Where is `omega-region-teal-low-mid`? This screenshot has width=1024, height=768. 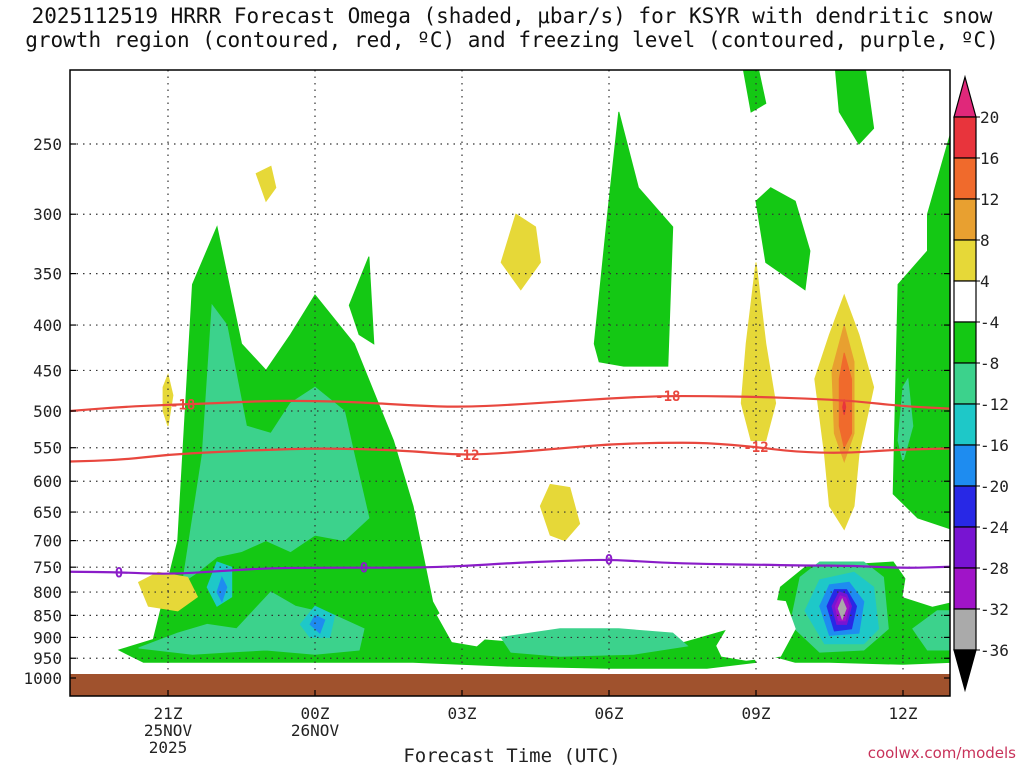
omega-region-teal-low-mid is located at coordinates (594, 642).